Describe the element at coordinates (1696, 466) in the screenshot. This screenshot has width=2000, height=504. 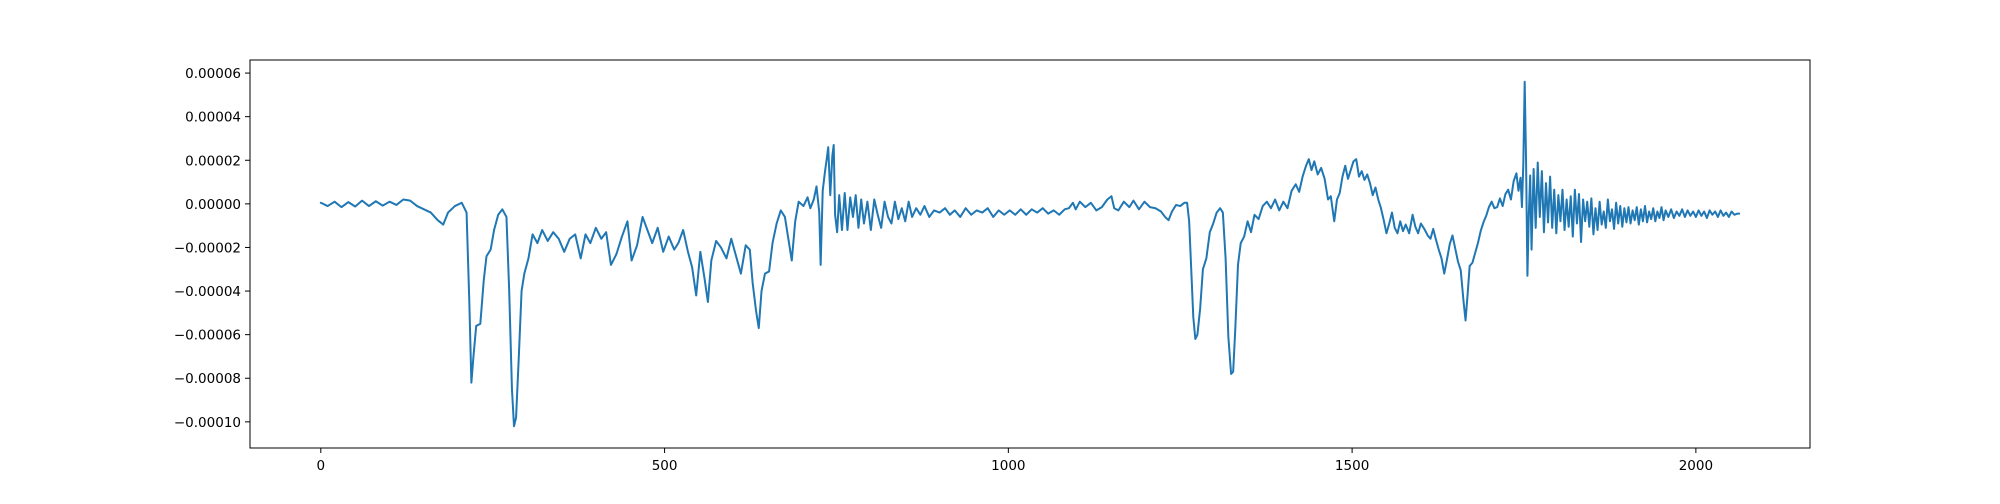
I see `x-tick-label: 2000` at that location.